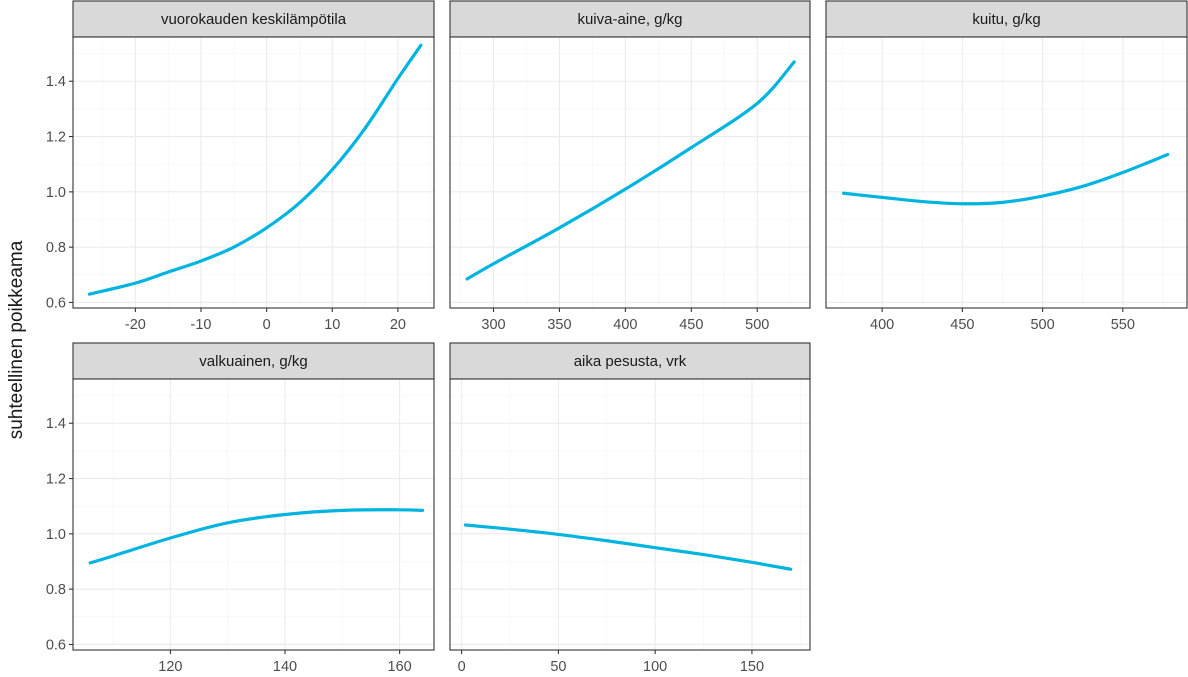 The height and width of the screenshot is (677, 1188). I want to click on x-tick-label: 50, so click(558, 667).